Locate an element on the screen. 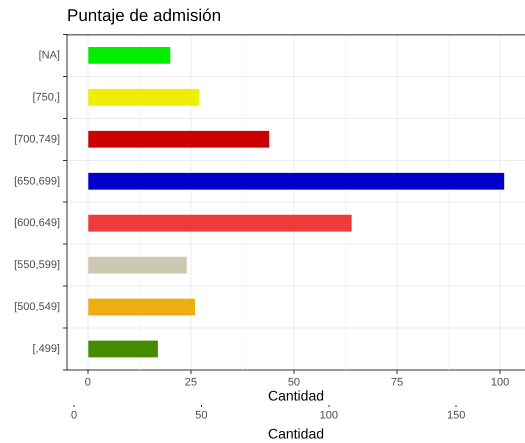  y-tick-label: [750,] is located at coordinates (46, 97).